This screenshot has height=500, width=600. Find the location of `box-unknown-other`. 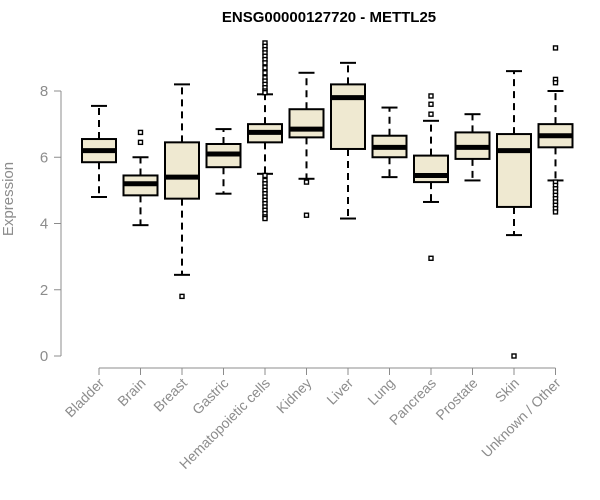

box-unknown-other is located at coordinates (555, 130).